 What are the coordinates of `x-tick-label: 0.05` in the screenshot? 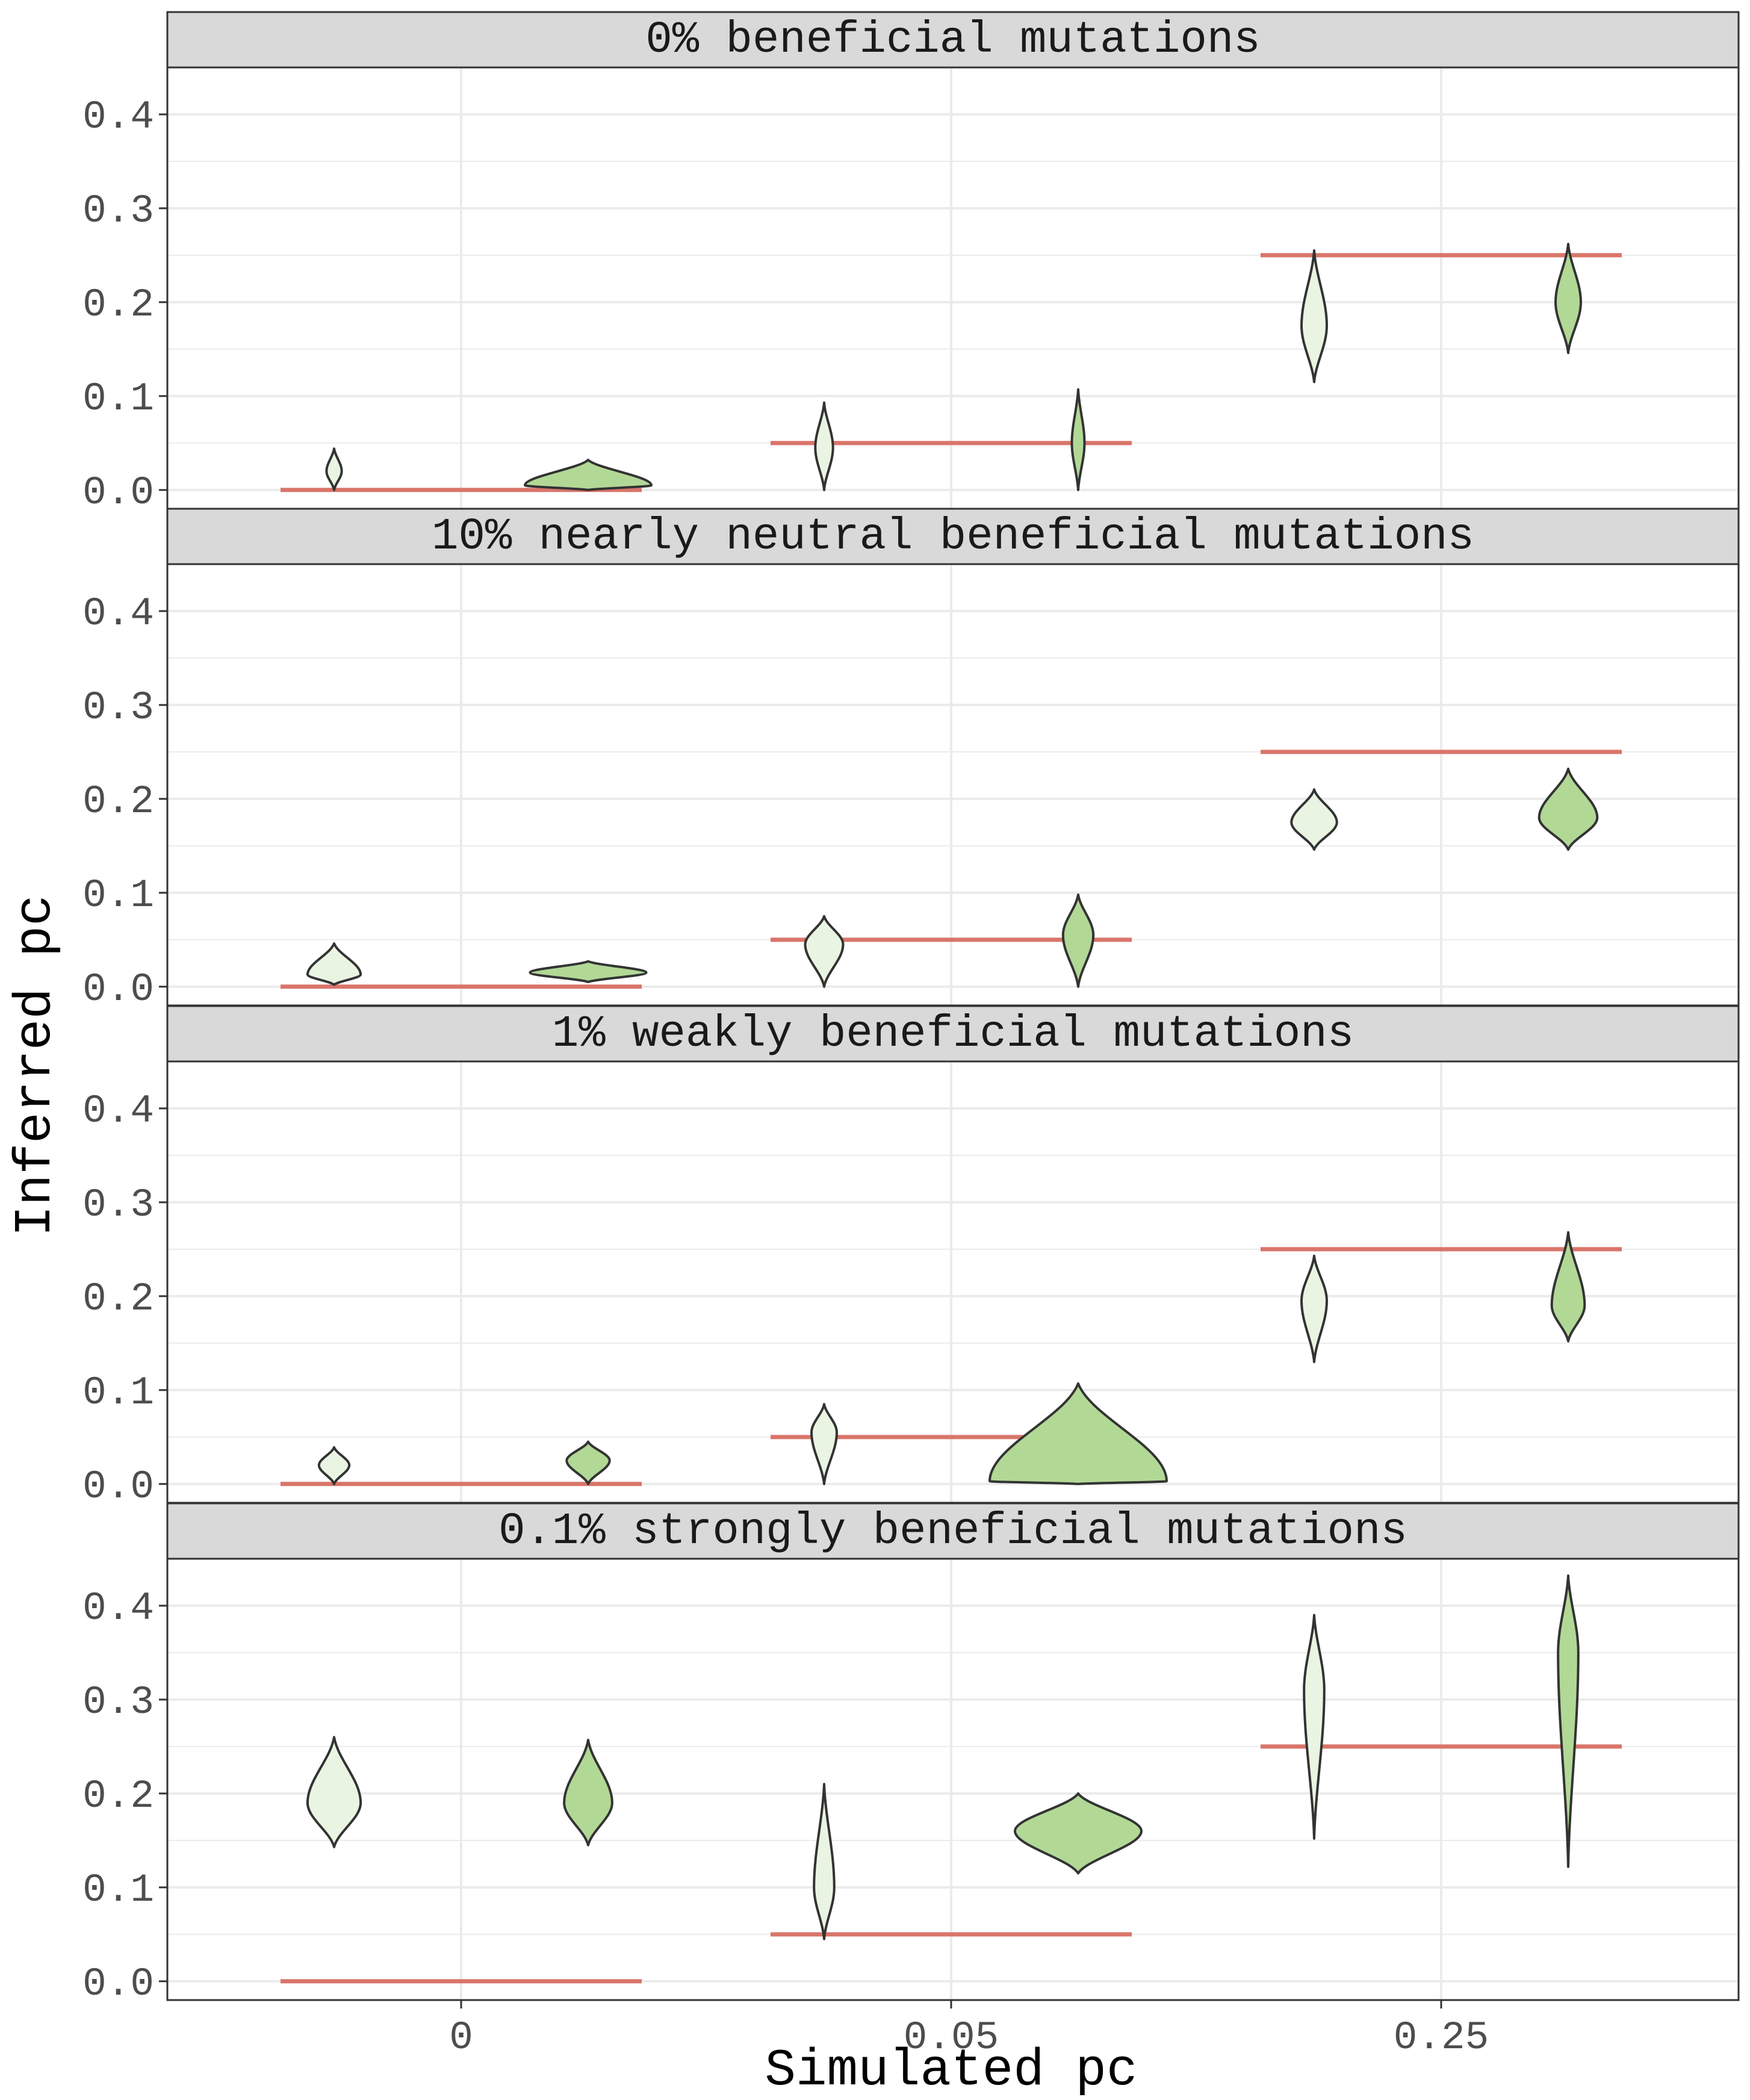 It's located at (951, 2037).